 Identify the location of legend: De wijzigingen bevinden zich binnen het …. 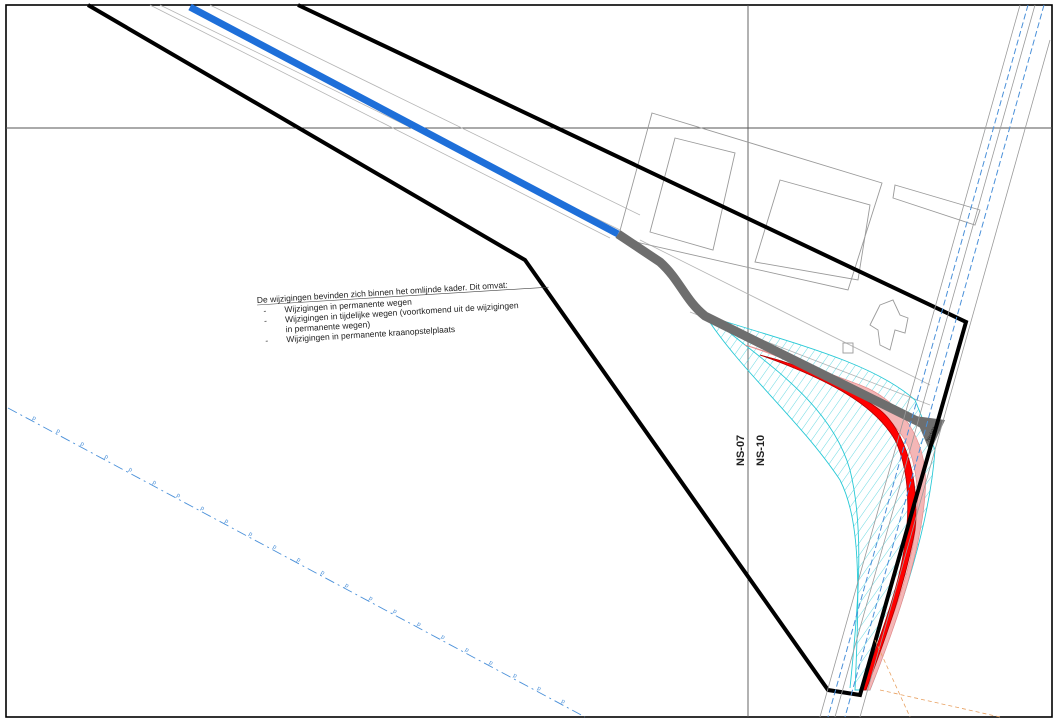
(403, 313).